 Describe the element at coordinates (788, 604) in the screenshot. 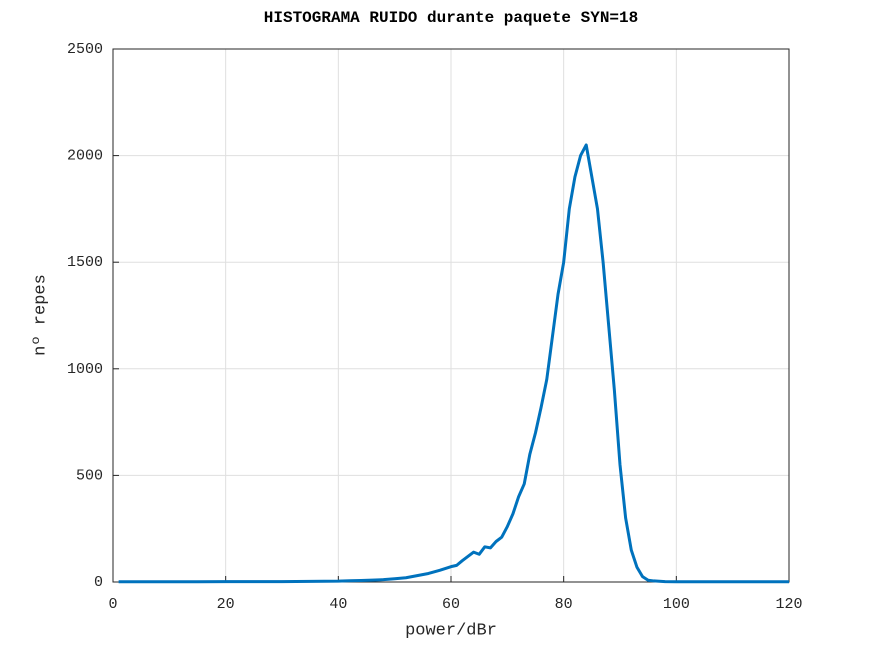

I see `x-tick-label: 120` at that location.